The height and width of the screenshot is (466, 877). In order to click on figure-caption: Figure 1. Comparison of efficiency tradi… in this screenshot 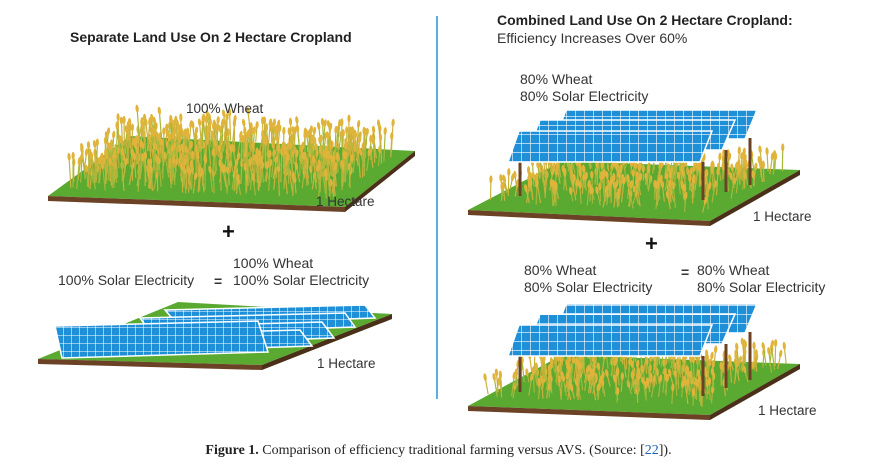, I will do `click(438, 451)`.